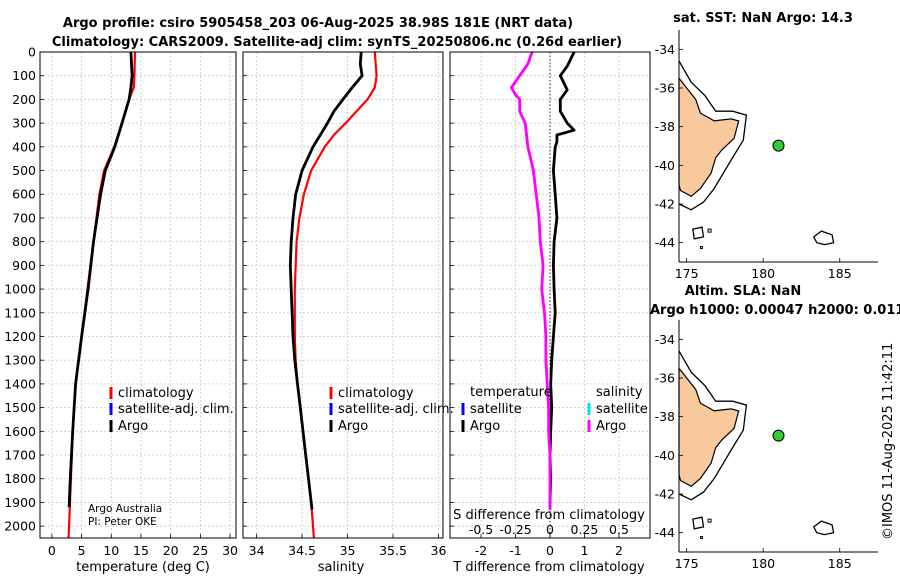 This screenshot has height=580, width=900. I want to click on depth-tick-label: 1900, so click(20, 502).